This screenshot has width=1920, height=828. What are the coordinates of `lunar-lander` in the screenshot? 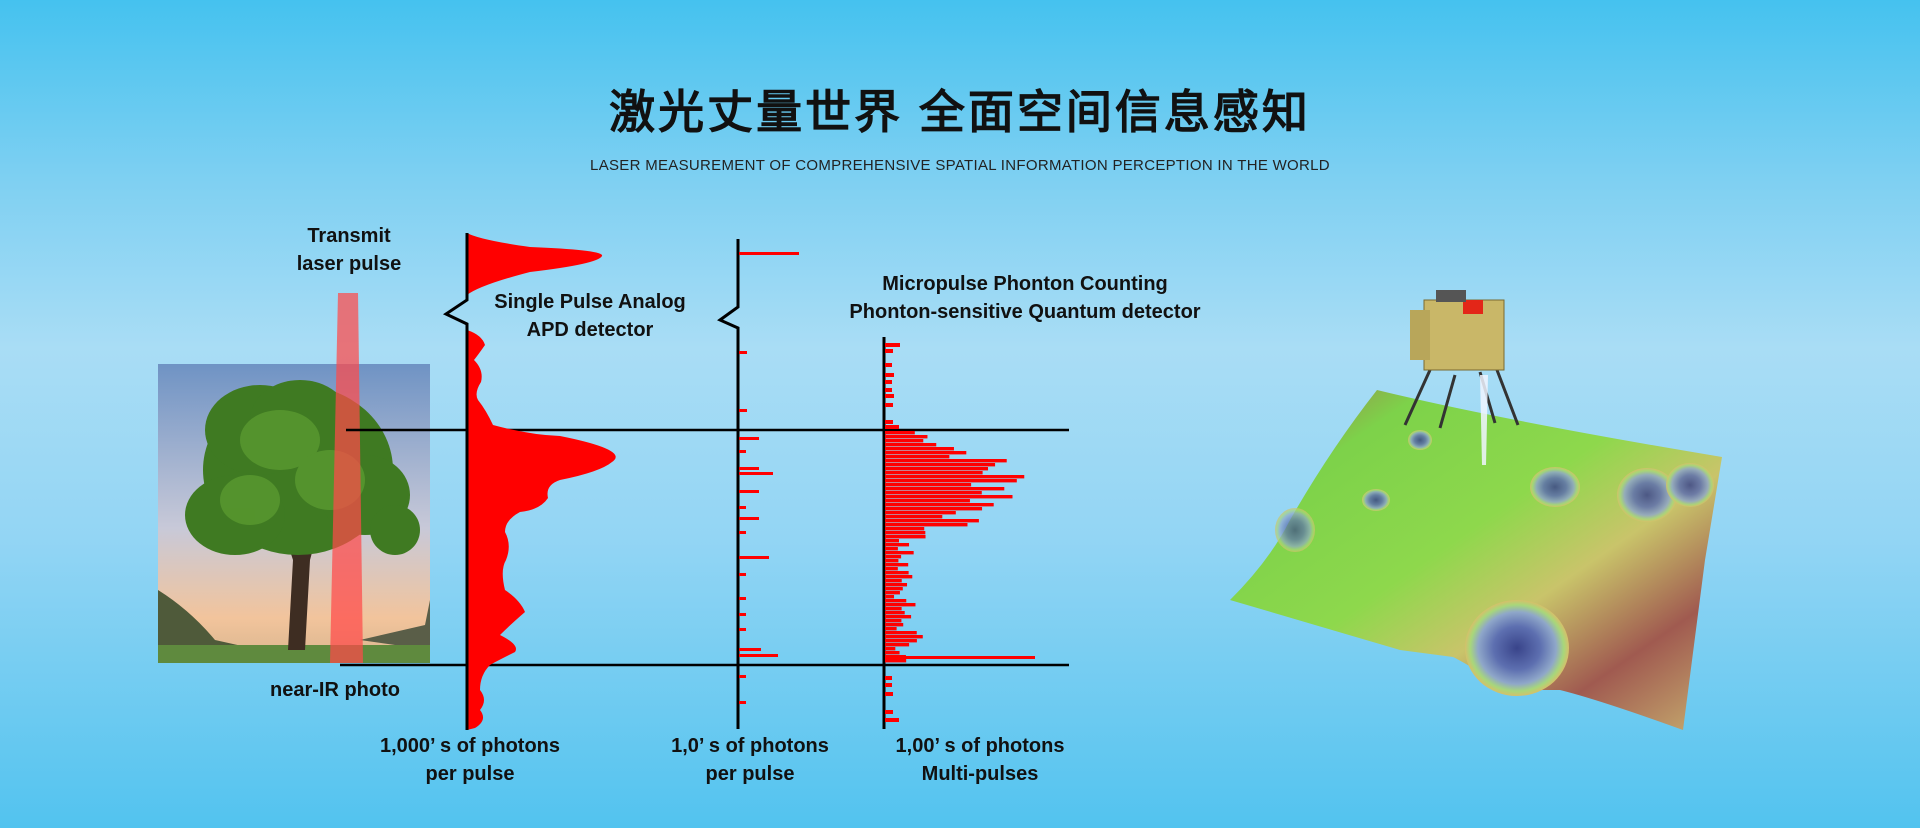 It's located at (1461, 377).